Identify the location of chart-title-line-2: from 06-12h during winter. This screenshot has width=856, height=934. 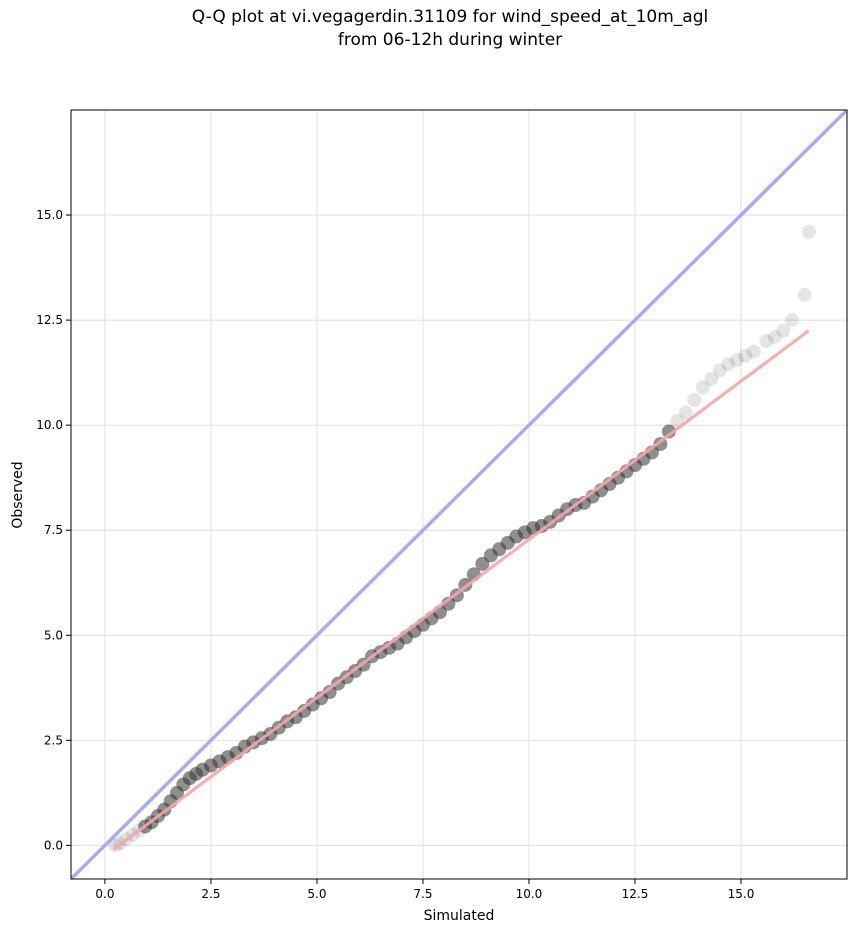
(450, 40).